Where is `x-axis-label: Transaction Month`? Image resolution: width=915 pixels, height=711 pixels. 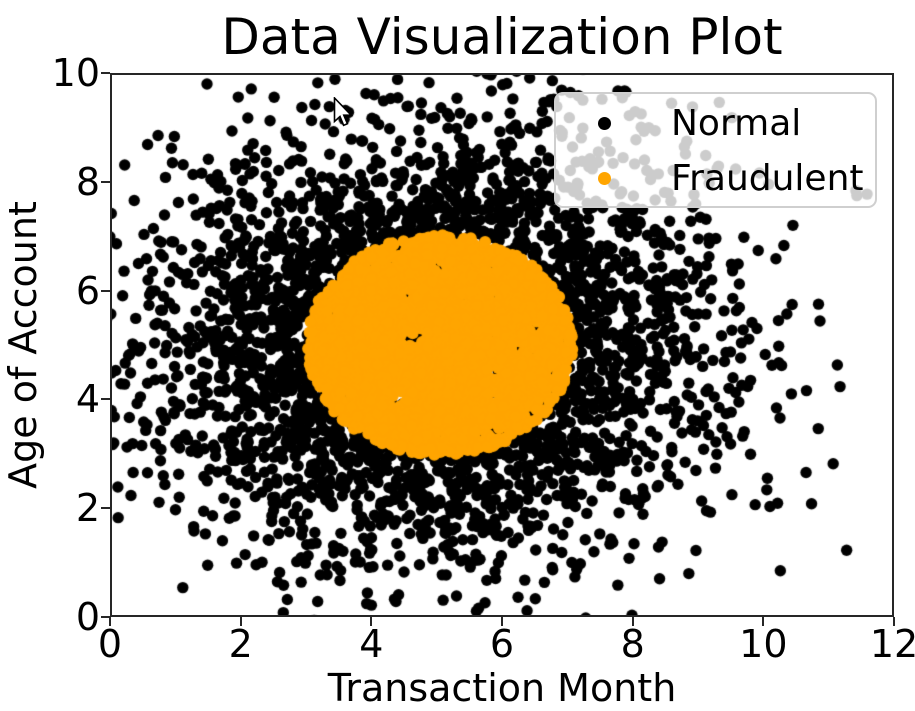 x-axis-label: Transaction Month is located at coordinates (502, 688).